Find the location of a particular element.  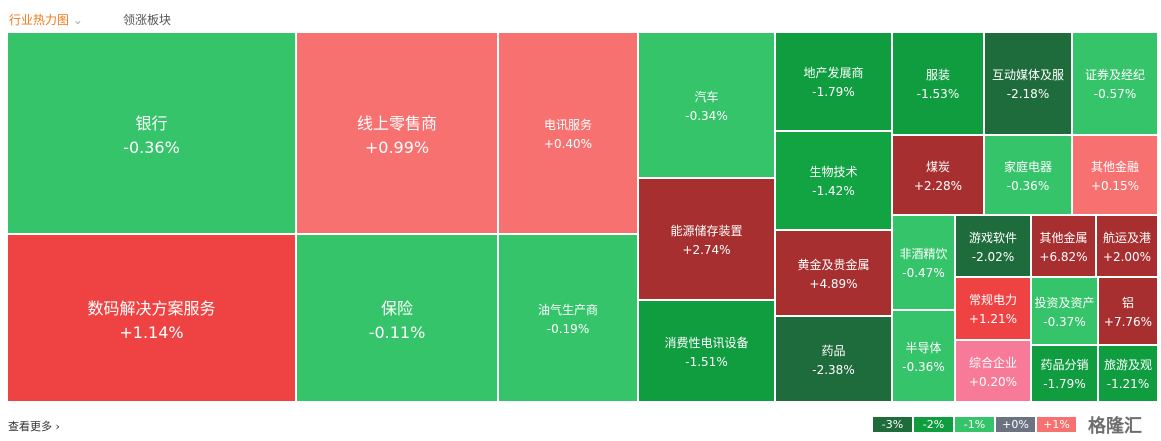

tile-change: -1.21% is located at coordinates (1128, 384).